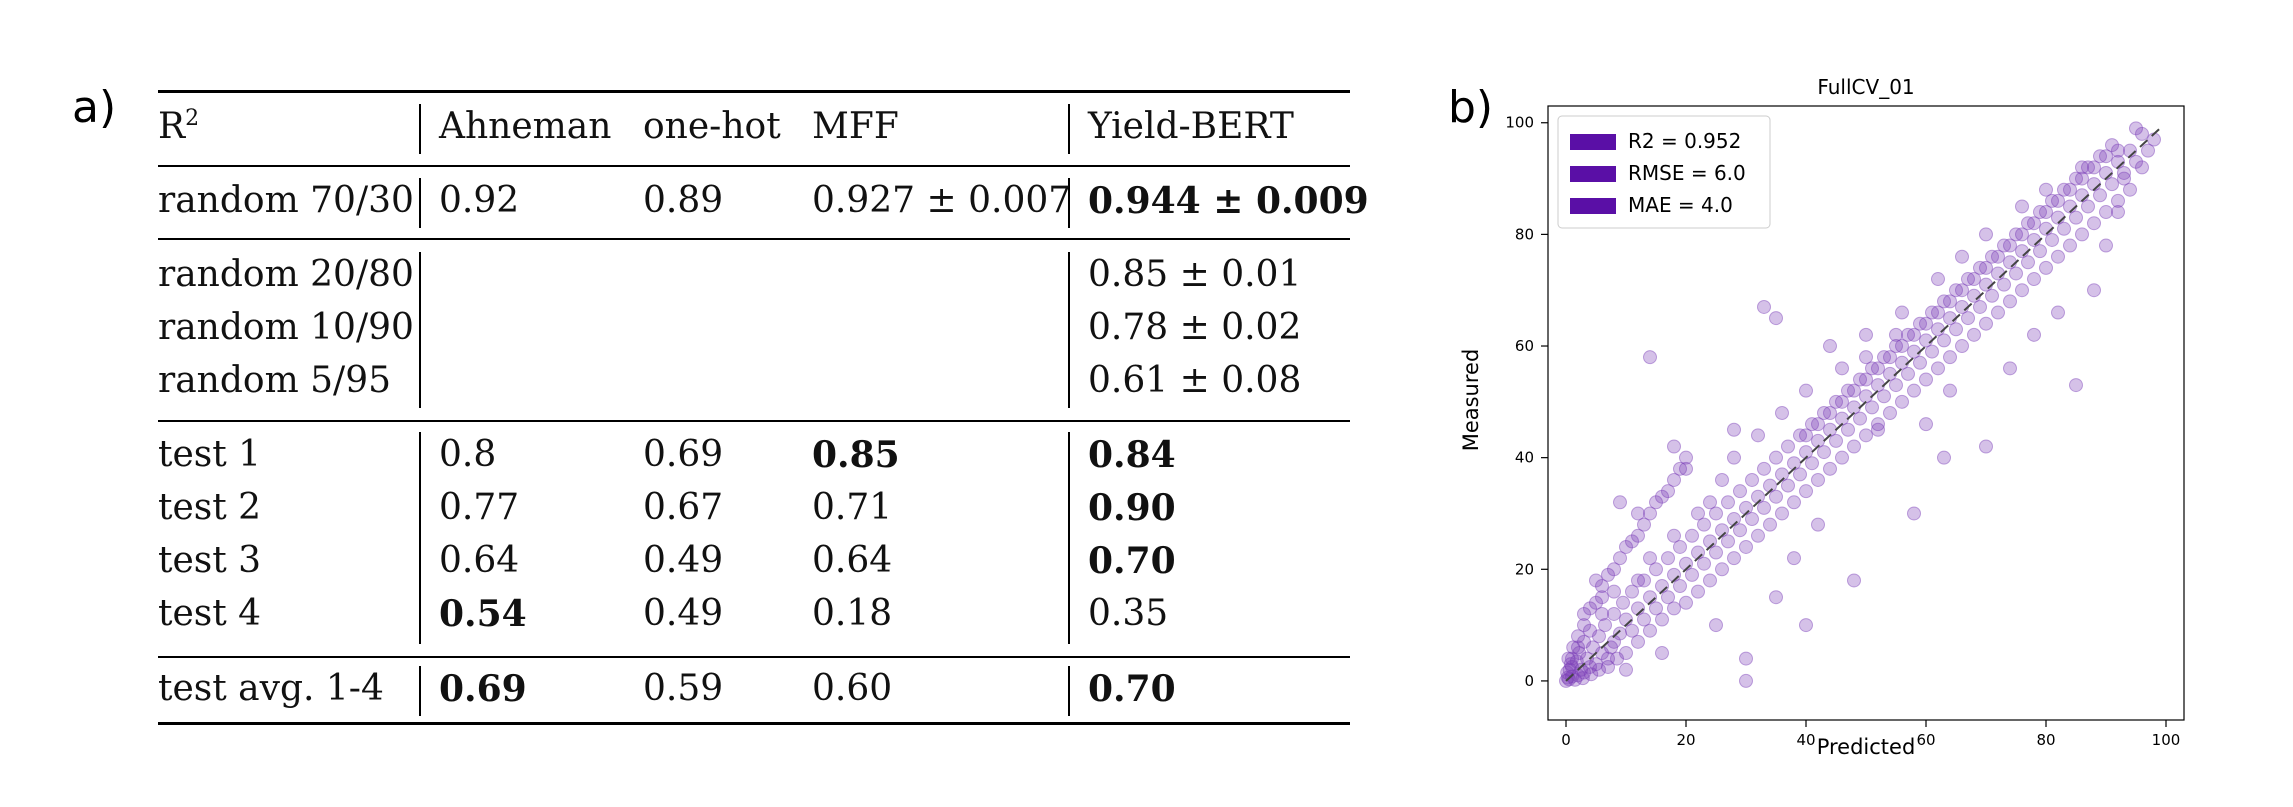 The width and height of the screenshot is (2293, 807). Describe the element at coordinates (210, 613) in the screenshot. I see `row-name: test 4` at that location.